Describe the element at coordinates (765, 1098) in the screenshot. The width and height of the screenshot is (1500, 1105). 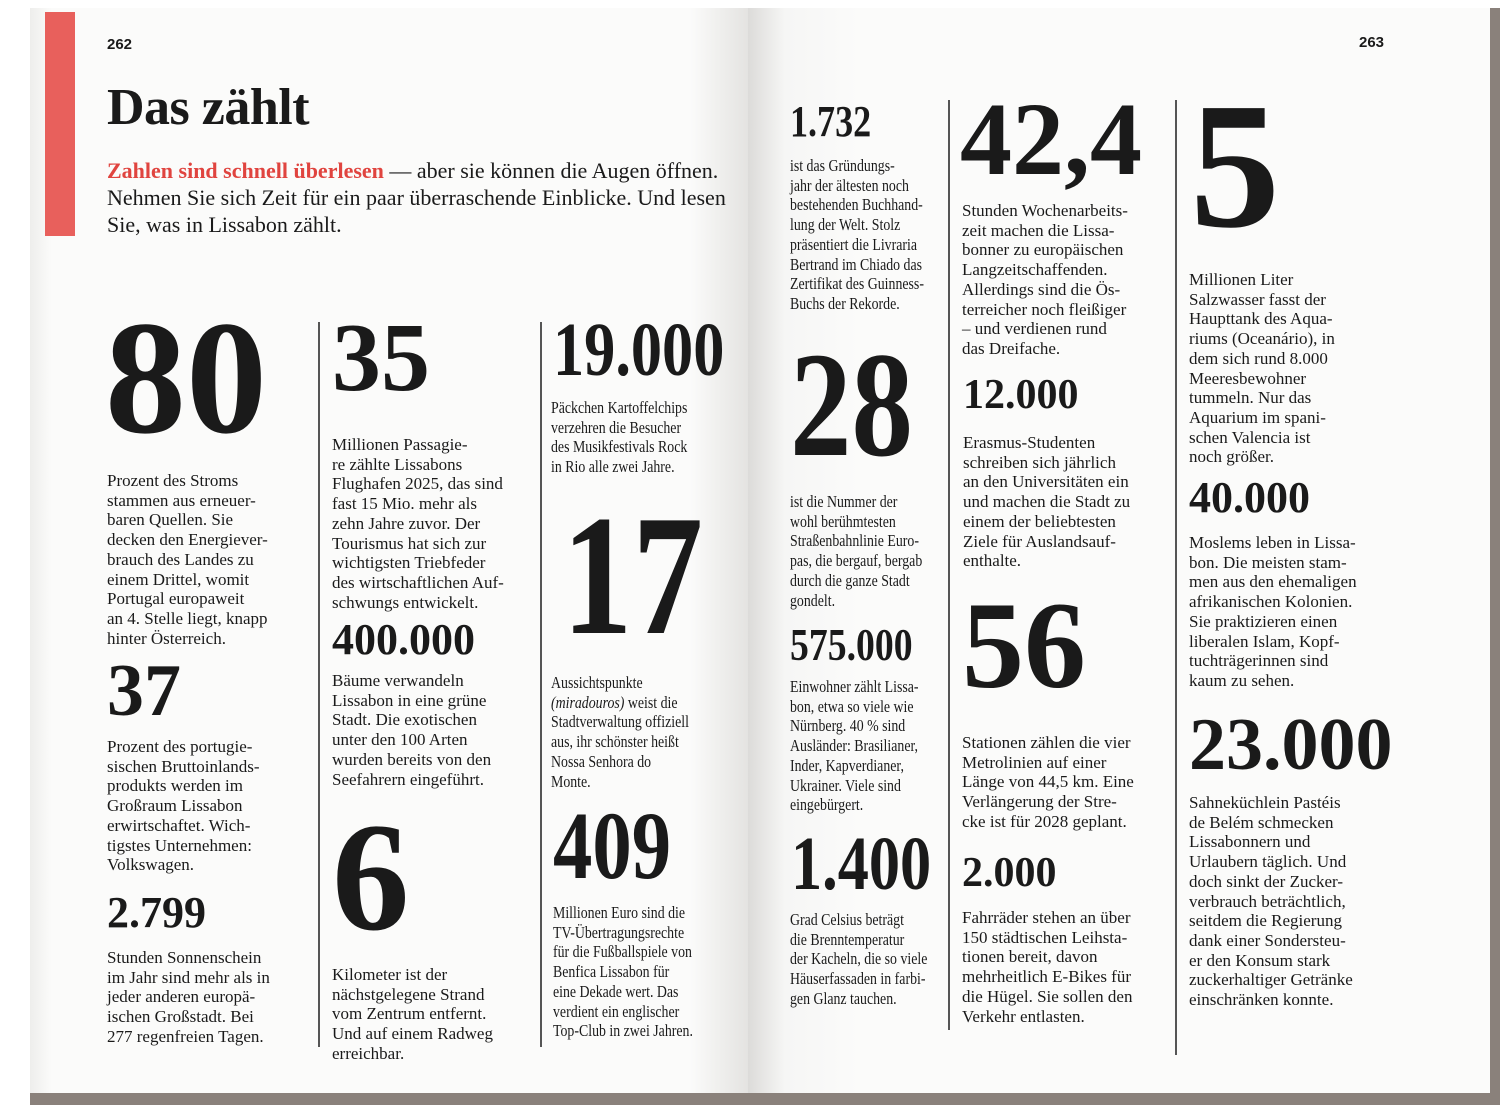
I see `book-edge-bottom` at that location.